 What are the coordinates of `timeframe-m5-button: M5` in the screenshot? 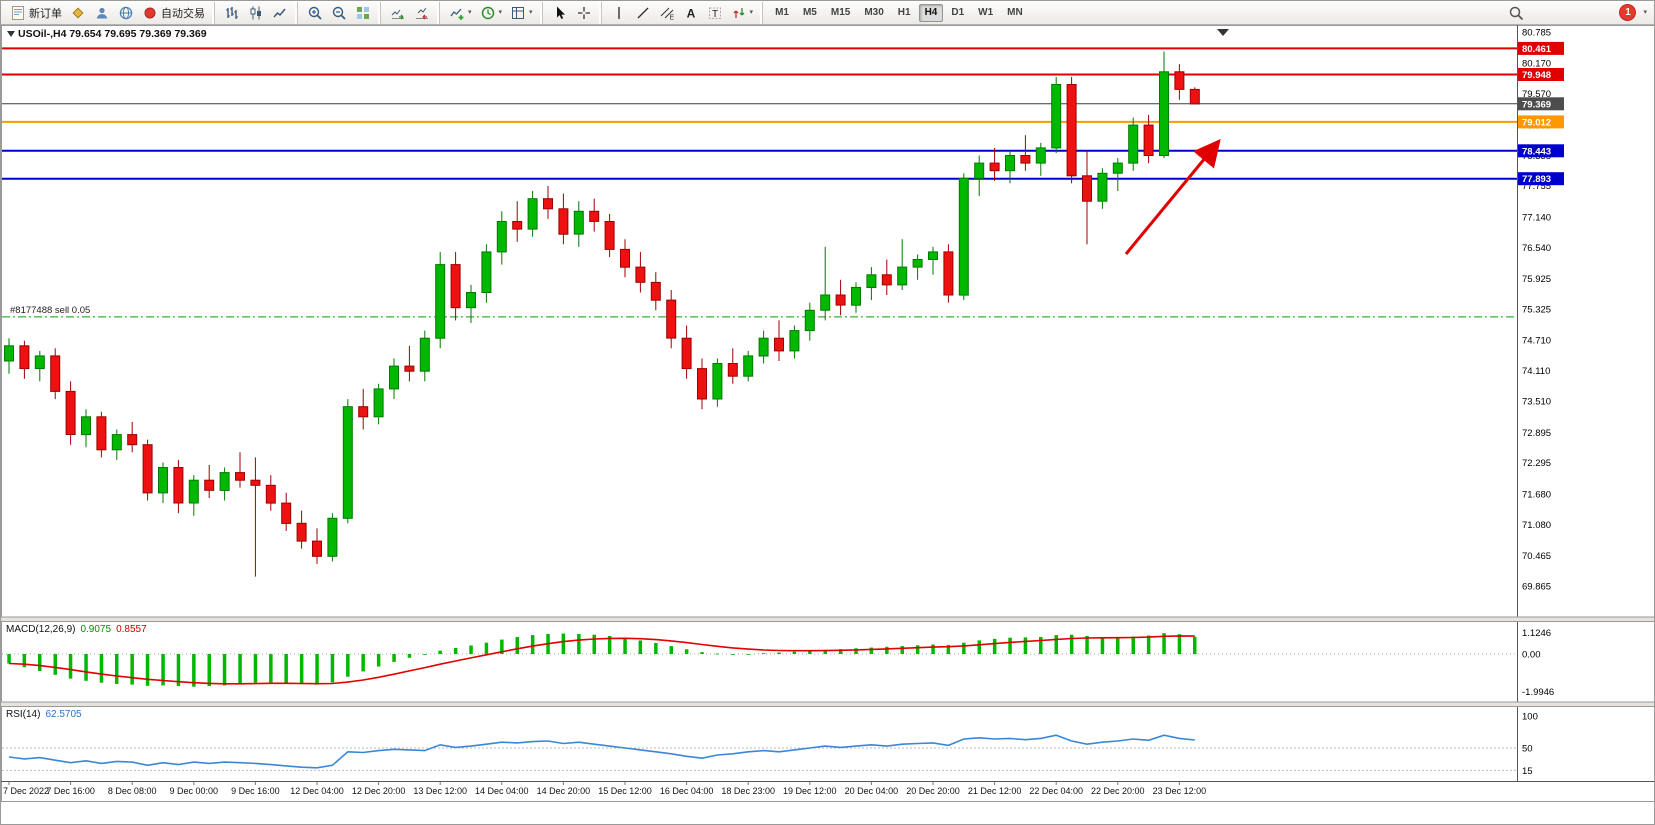 It's located at (809, 12).